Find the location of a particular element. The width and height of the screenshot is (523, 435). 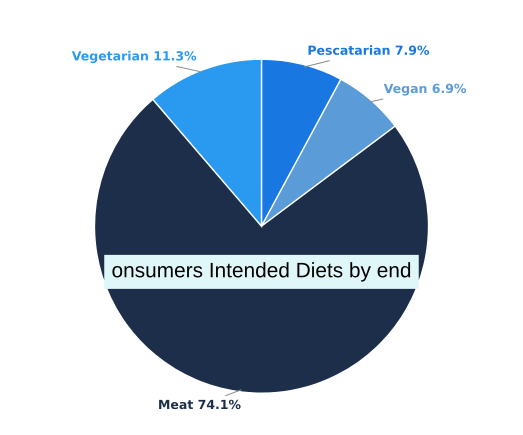

text: onsumers Intended Diets by end is located at coordinates (261, 272).